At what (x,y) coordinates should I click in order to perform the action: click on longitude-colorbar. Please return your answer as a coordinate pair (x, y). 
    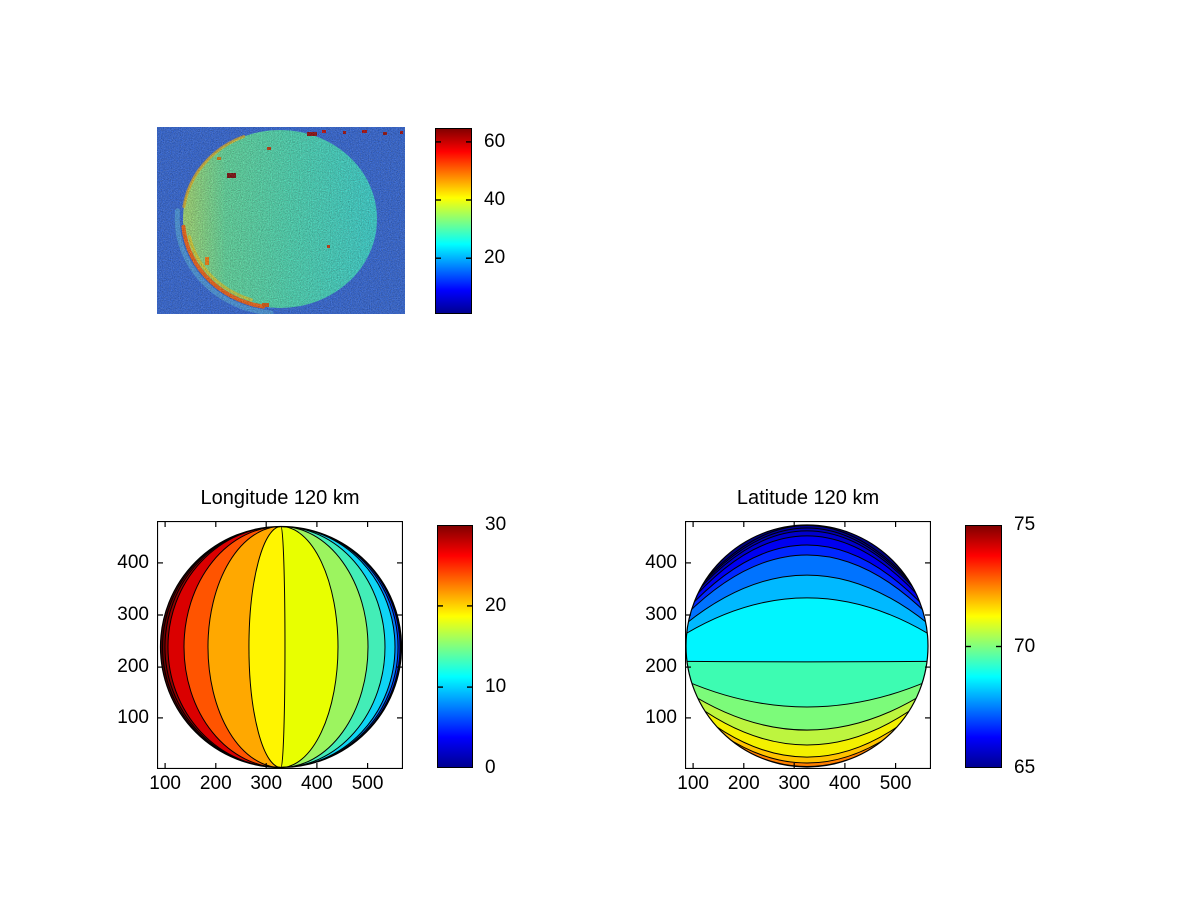
    Looking at the image, I should click on (455, 646).